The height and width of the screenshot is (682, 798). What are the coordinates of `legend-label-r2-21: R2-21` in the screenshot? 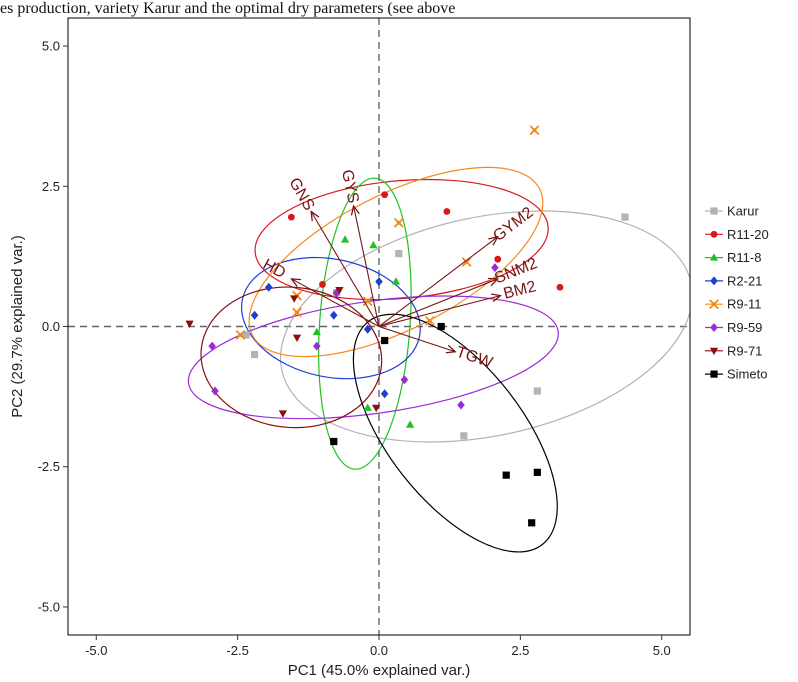 It's located at (744, 280).